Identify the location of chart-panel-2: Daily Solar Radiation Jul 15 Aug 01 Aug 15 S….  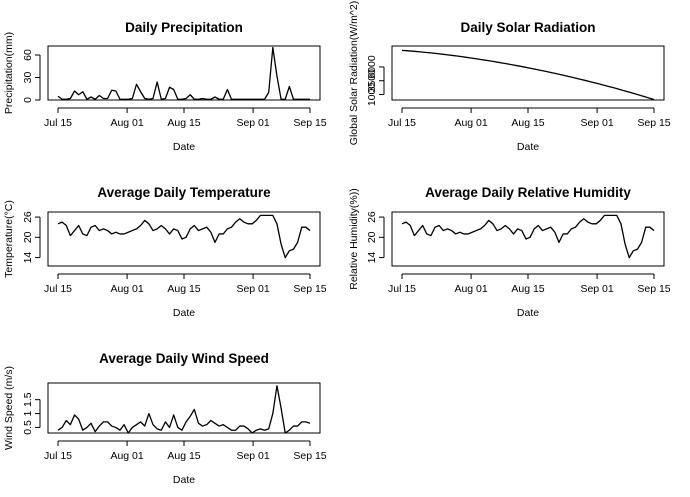
(509, 77).